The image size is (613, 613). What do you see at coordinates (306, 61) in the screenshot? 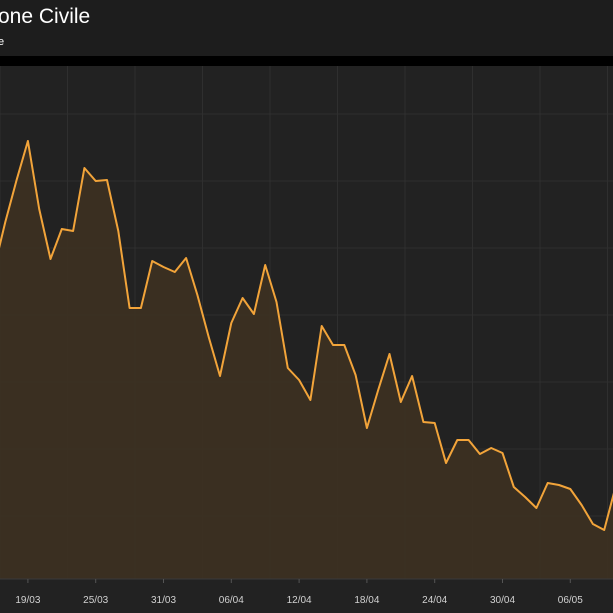
I see `header-divider` at bounding box center [306, 61].